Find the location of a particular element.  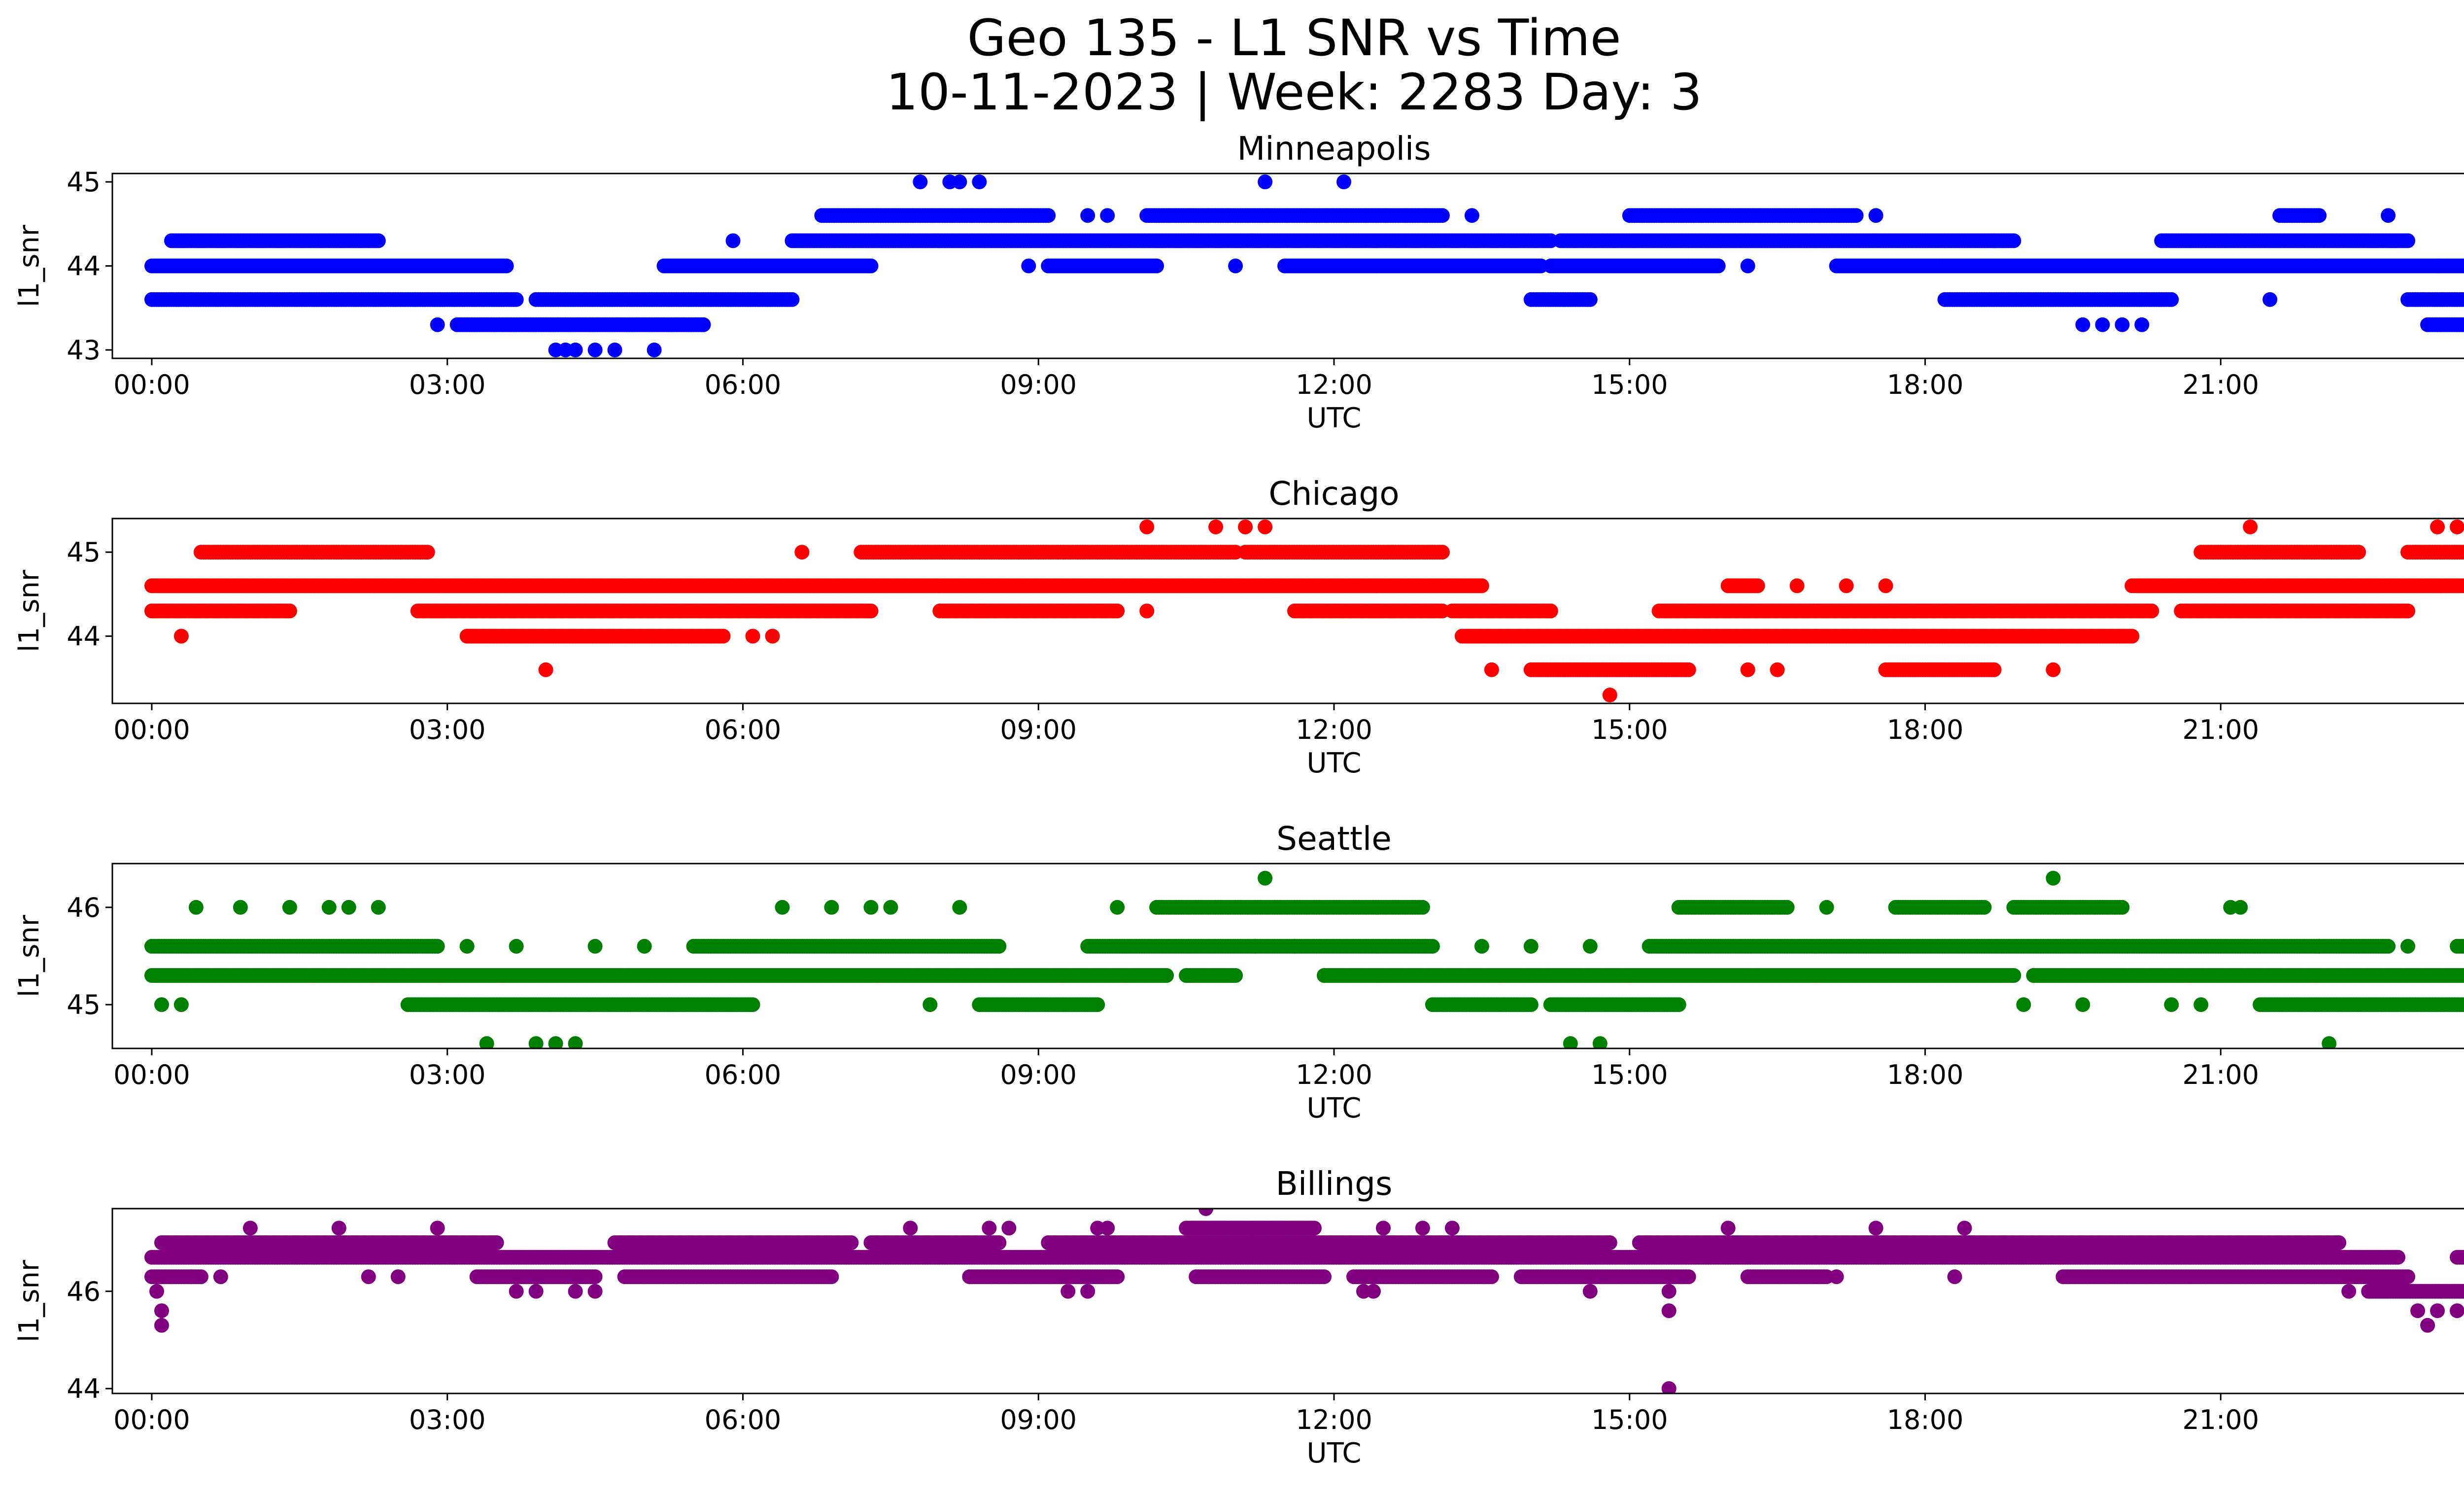

x-tick-label: 12:00 is located at coordinates (1334, 384).